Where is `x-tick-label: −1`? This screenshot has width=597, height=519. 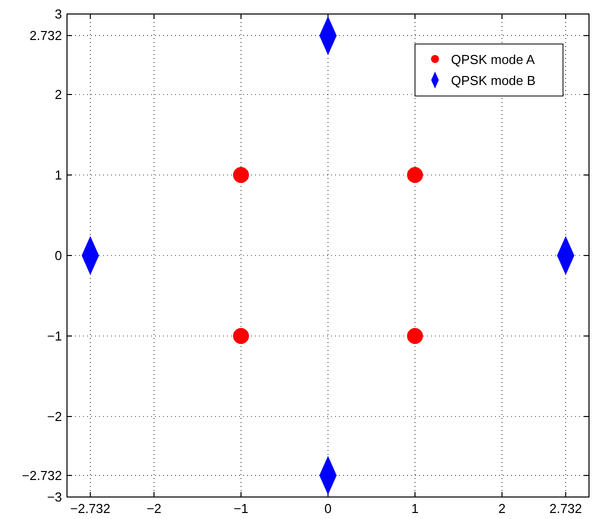
x-tick-label: −1 is located at coordinates (241, 508).